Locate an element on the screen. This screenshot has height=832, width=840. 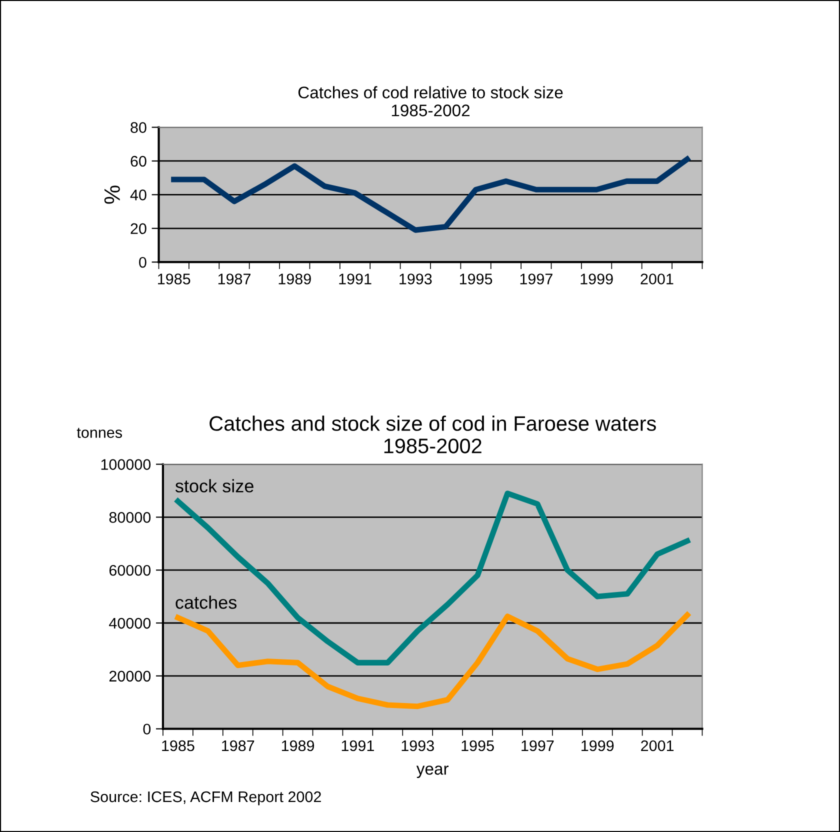
y-tick-label: 20 is located at coordinates (138, 228).